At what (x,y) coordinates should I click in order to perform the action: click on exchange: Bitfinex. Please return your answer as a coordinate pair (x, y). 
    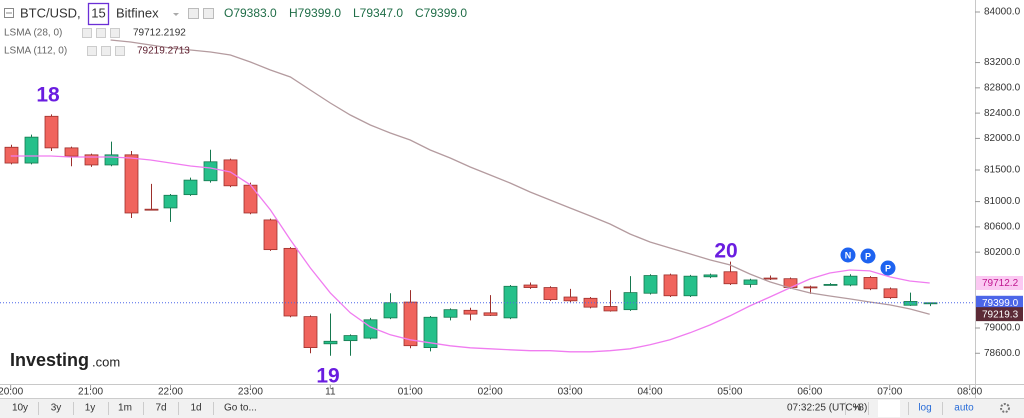
    Looking at the image, I should click on (137, 12).